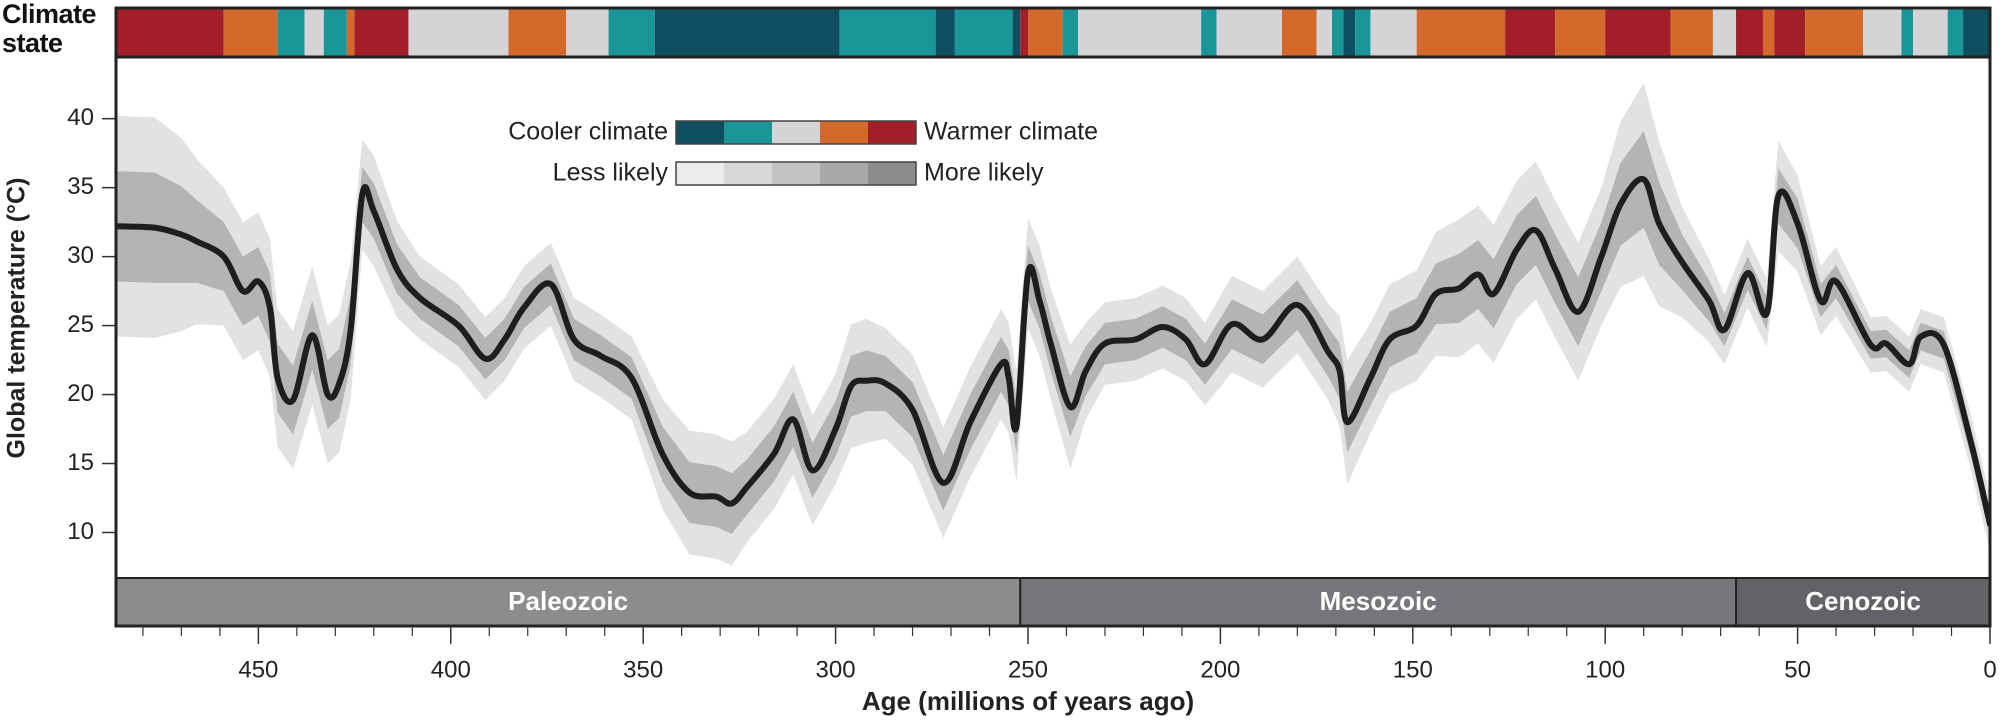  I want to click on x-tick-label: 150, so click(1413, 669).